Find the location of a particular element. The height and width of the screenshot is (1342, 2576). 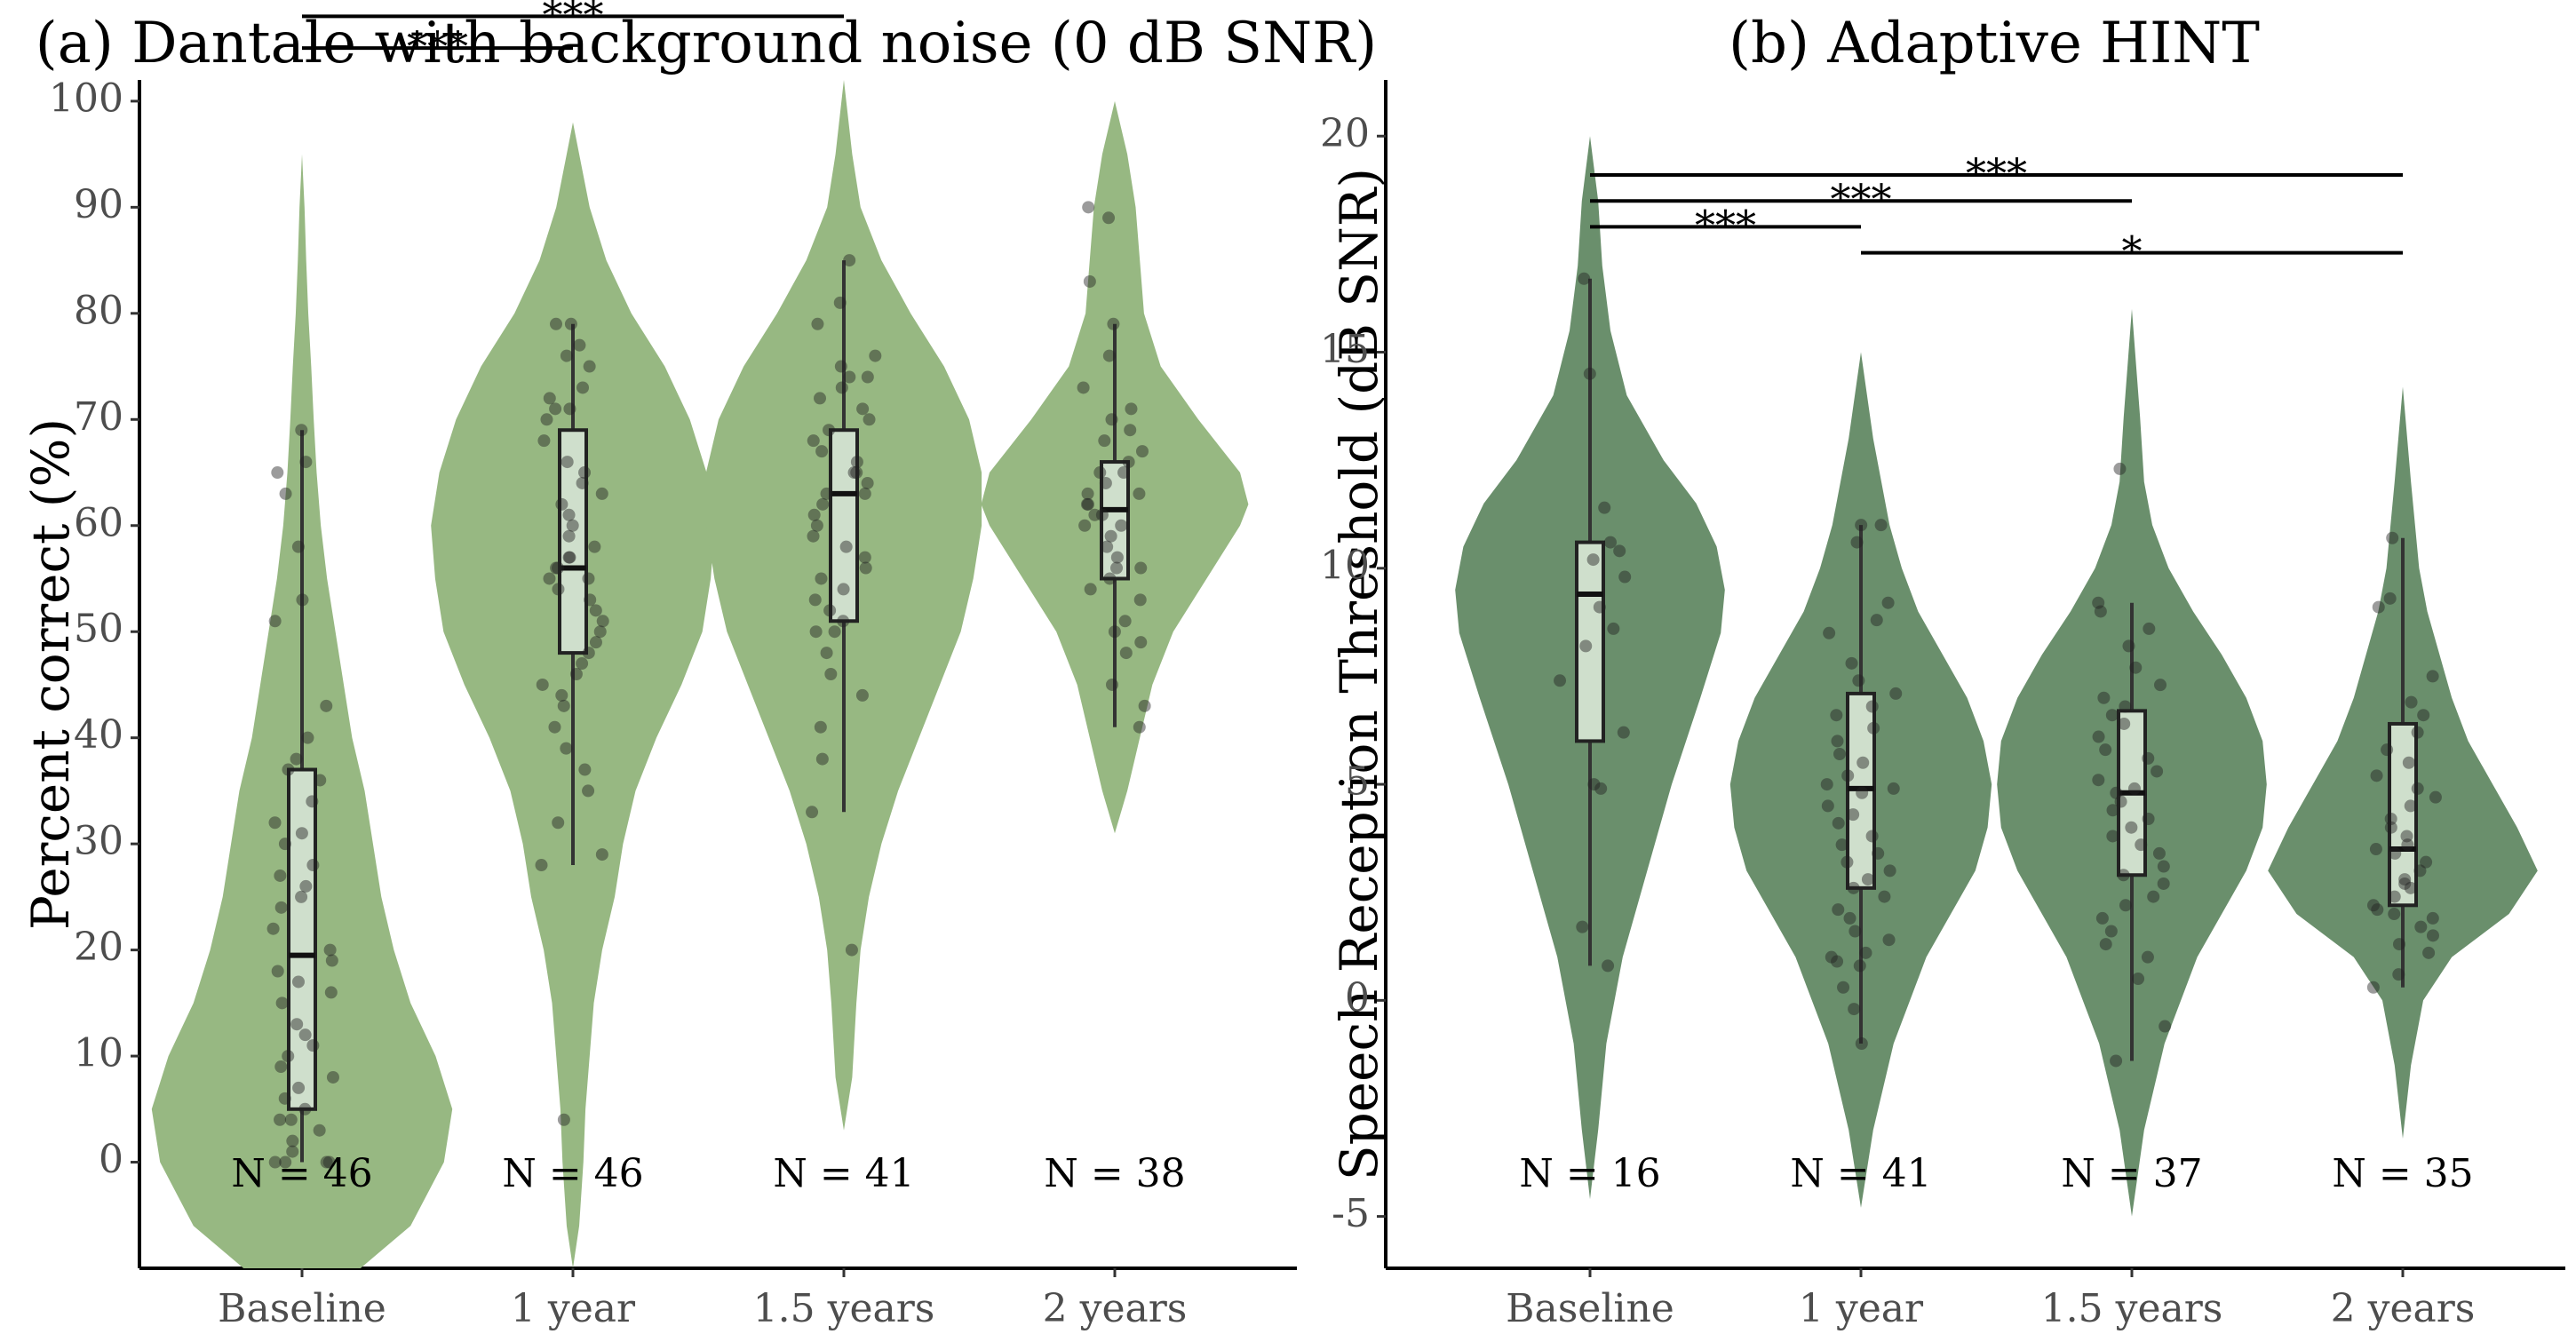

y-tick-label: 10 is located at coordinates (98, 1053).